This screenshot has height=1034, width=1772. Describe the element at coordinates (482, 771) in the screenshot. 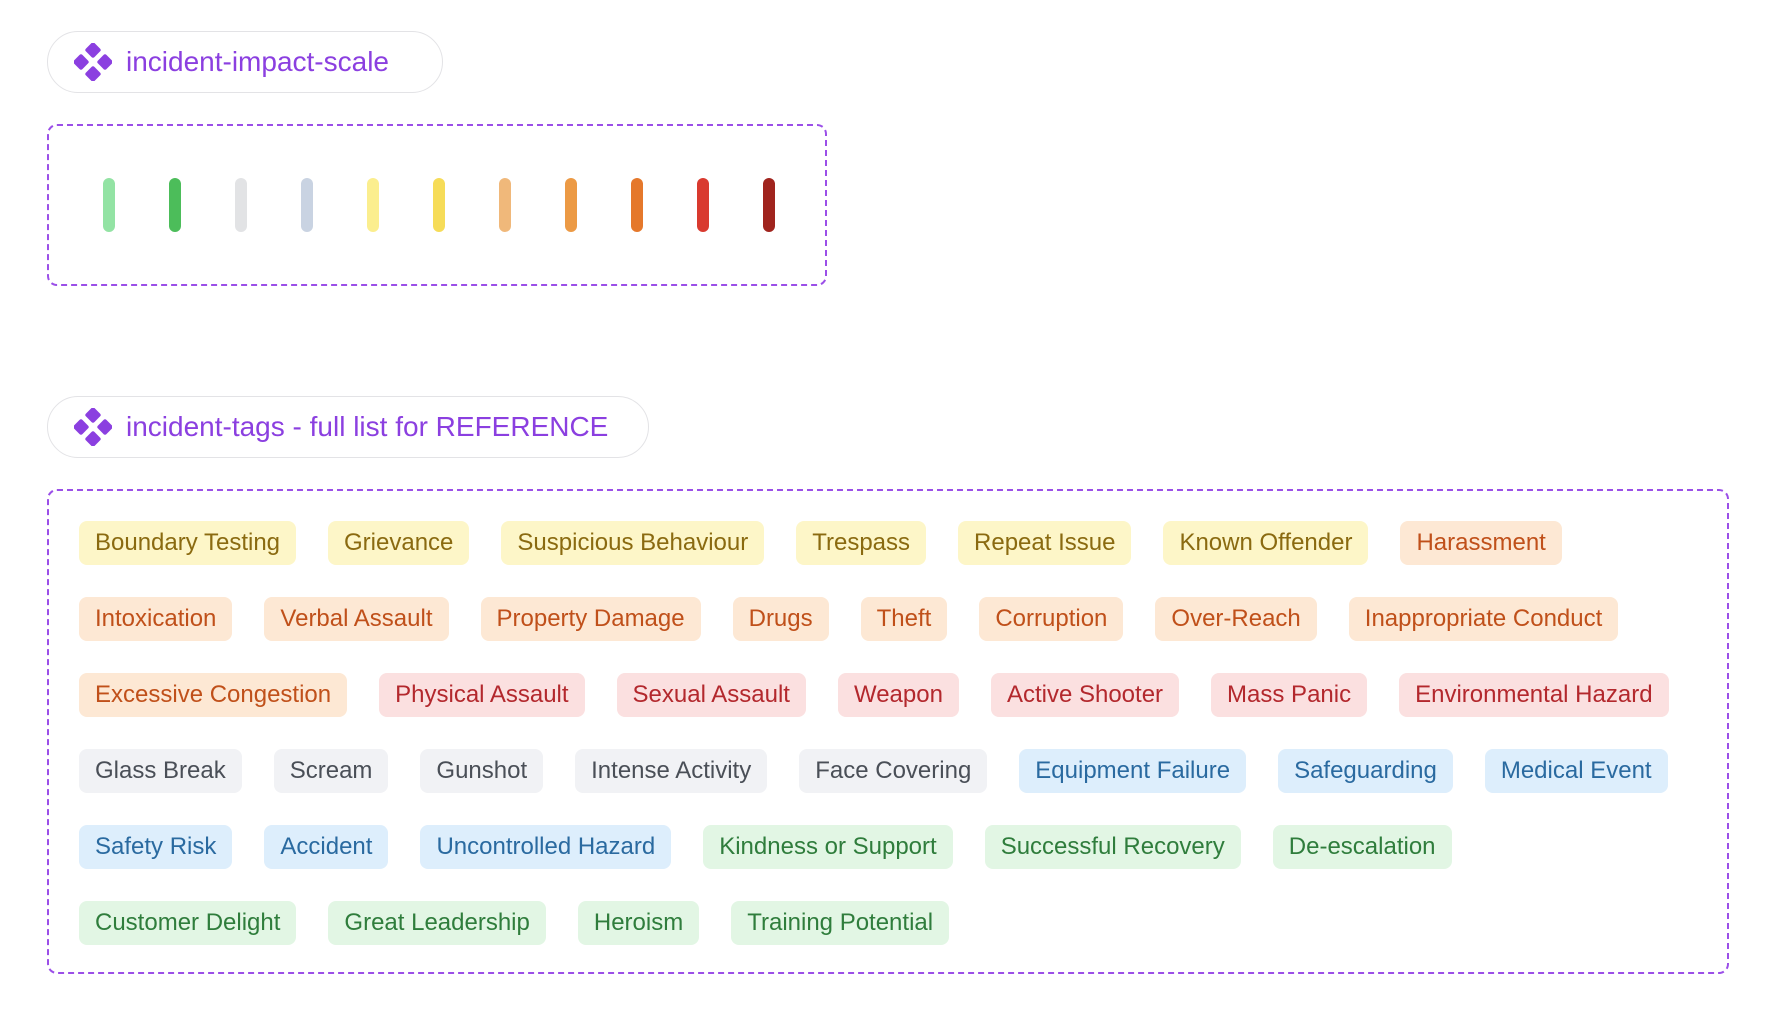

I see `incident-tag: Gunshot` at that location.